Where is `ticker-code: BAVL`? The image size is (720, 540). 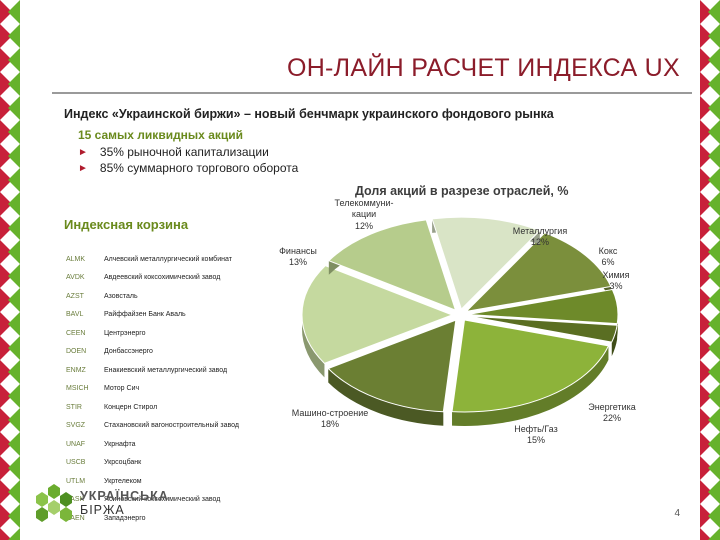
ticker-code: BAVL is located at coordinates (75, 315).